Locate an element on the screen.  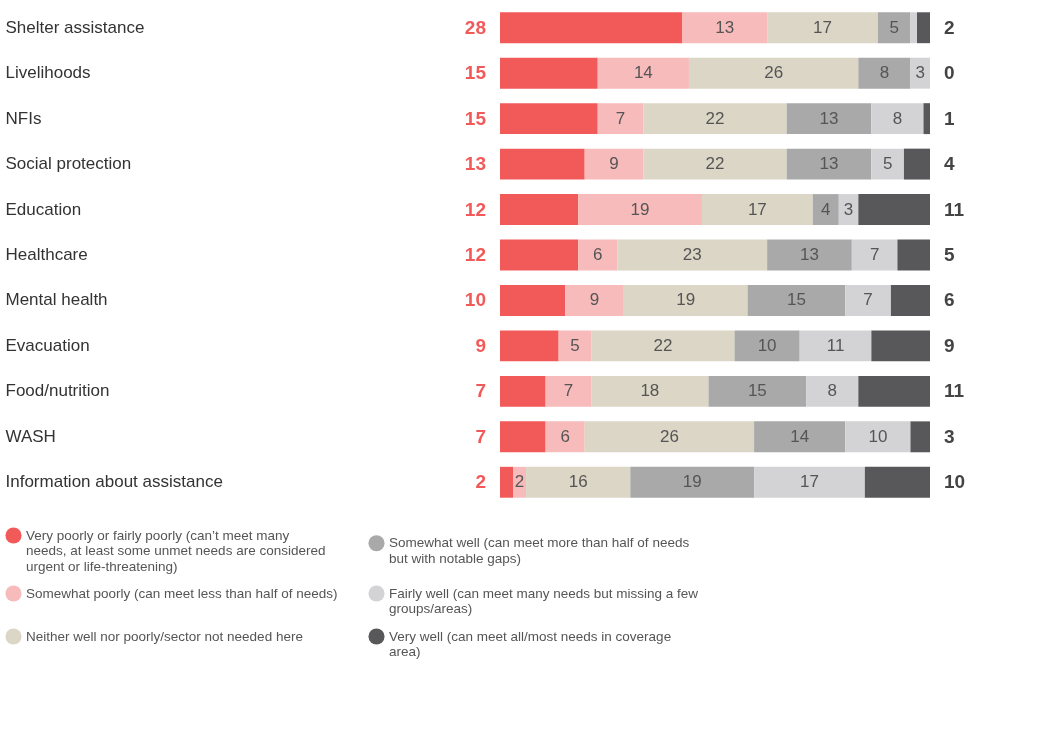
data-label: 15 is located at coordinates (475, 73).